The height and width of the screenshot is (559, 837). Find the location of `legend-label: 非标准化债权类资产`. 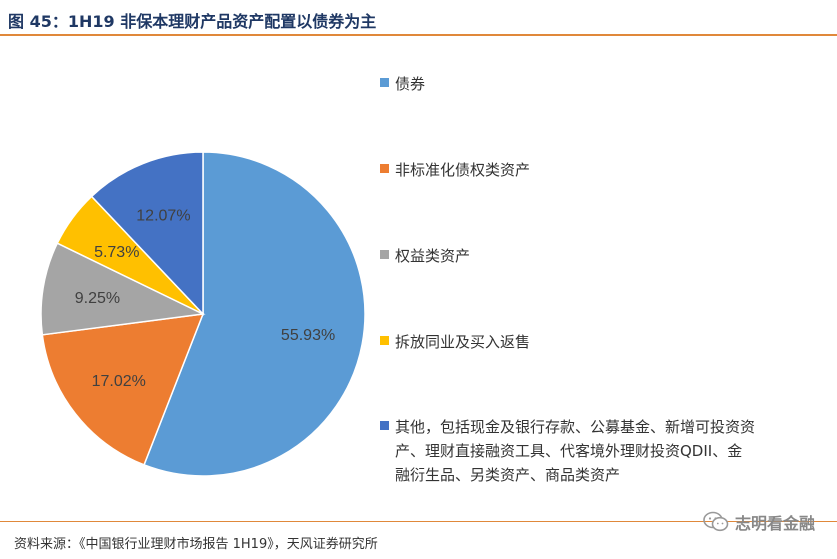

legend-label: 非标准化债权类资产 is located at coordinates (463, 170).